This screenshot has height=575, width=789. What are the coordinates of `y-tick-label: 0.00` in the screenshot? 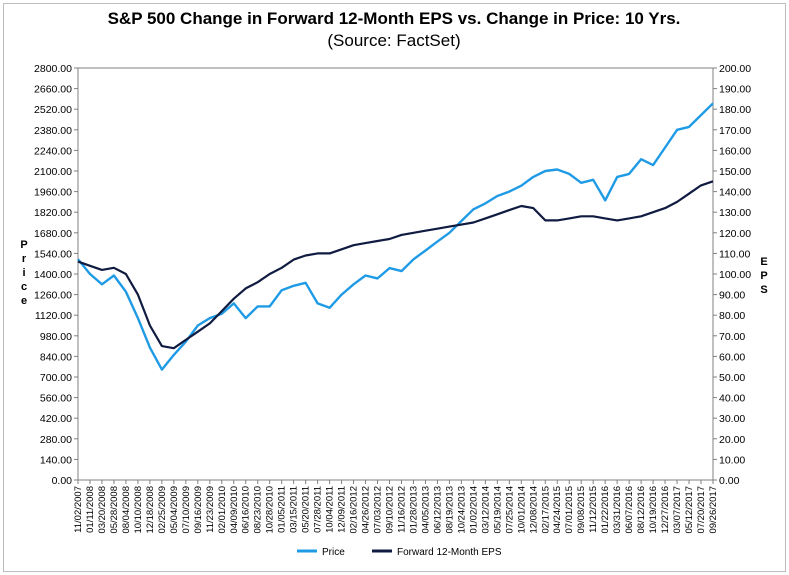 It's located at (62, 481).